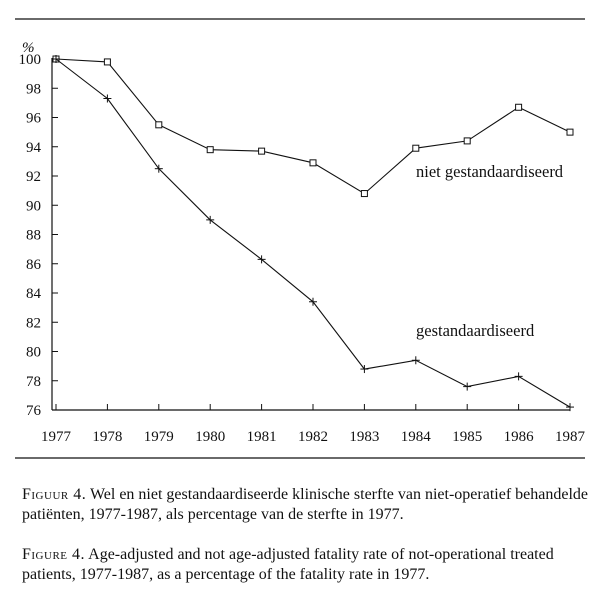 Image resolution: width=600 pixels, height=608 pixels. Describe the element at coordinates (490, 171) in the screenshot. I see `series-label-niet-gestandaardiseerd: niet gestandaardiseerd` at that location.